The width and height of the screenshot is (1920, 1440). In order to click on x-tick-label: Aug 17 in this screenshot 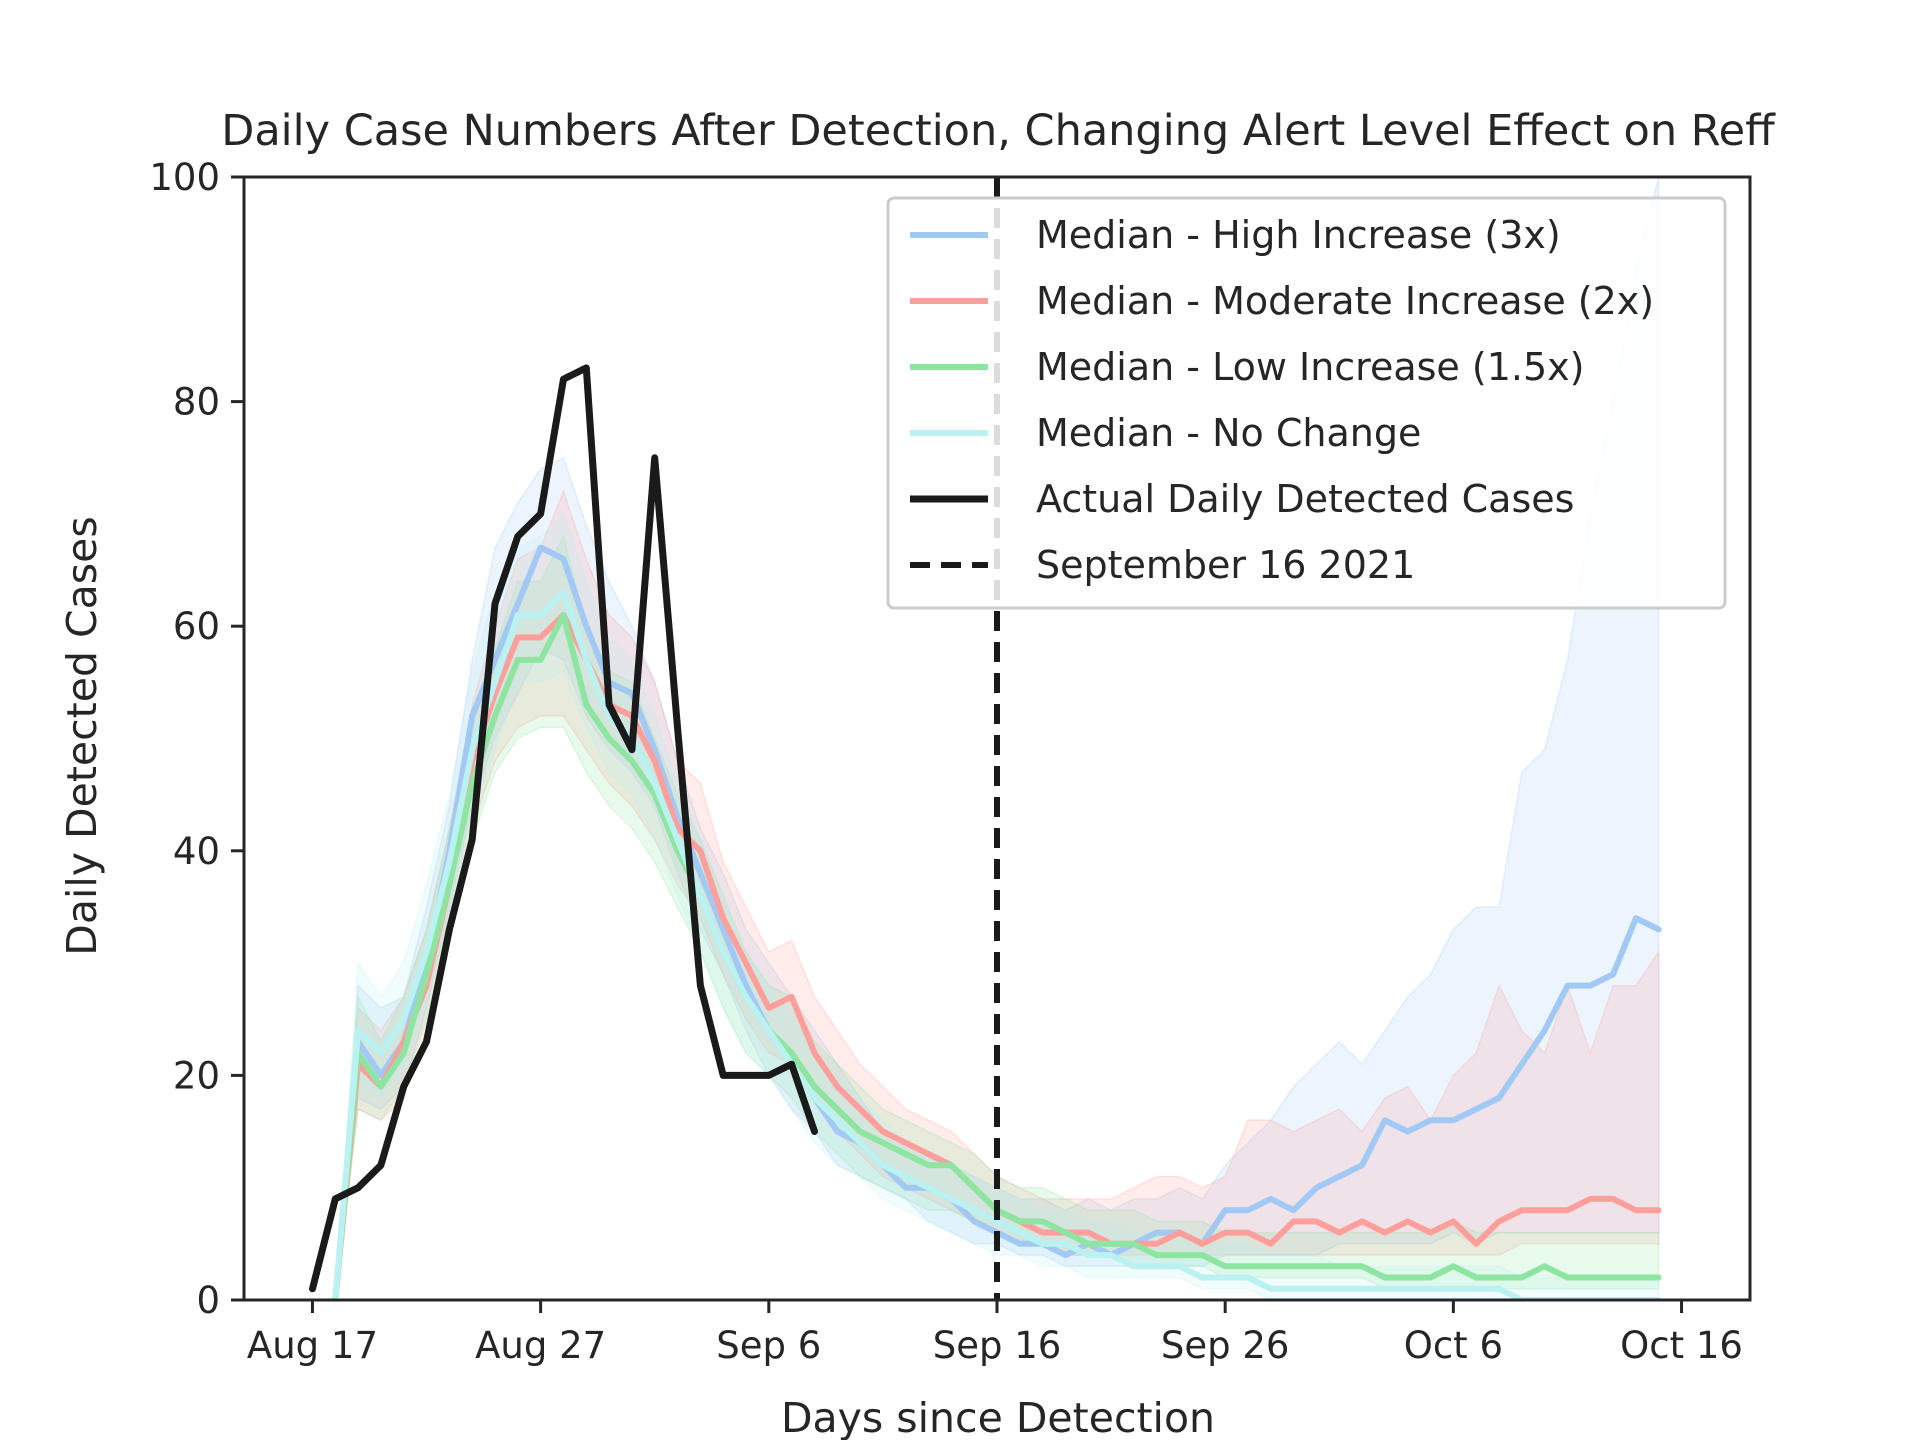, I will do `click(312, 1345)`.